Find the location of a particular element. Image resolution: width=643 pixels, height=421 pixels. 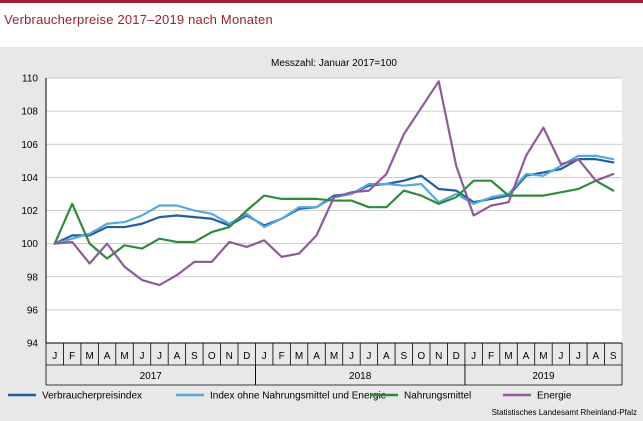

title-rule is located at coordinates (321, 1).